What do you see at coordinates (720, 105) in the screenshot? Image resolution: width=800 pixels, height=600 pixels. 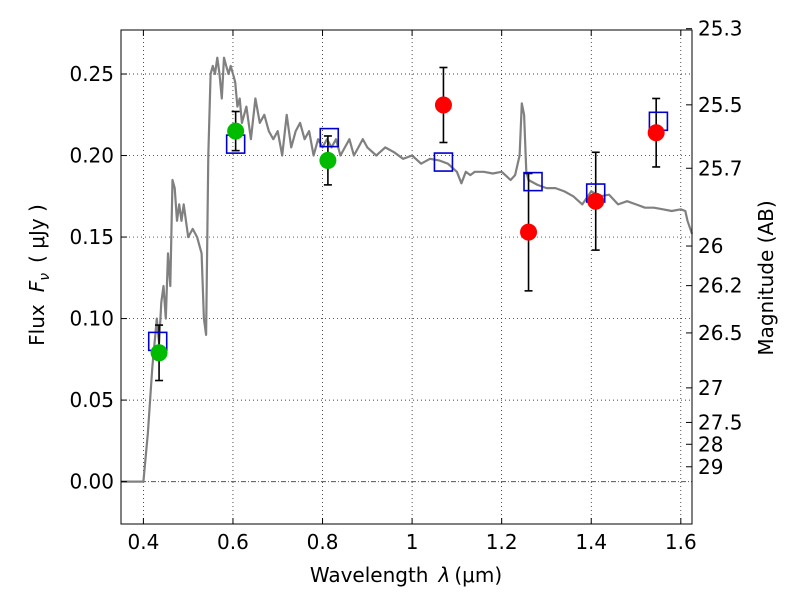 I see `mag-tick-label: 25.5` at bounding box center [720, 105].